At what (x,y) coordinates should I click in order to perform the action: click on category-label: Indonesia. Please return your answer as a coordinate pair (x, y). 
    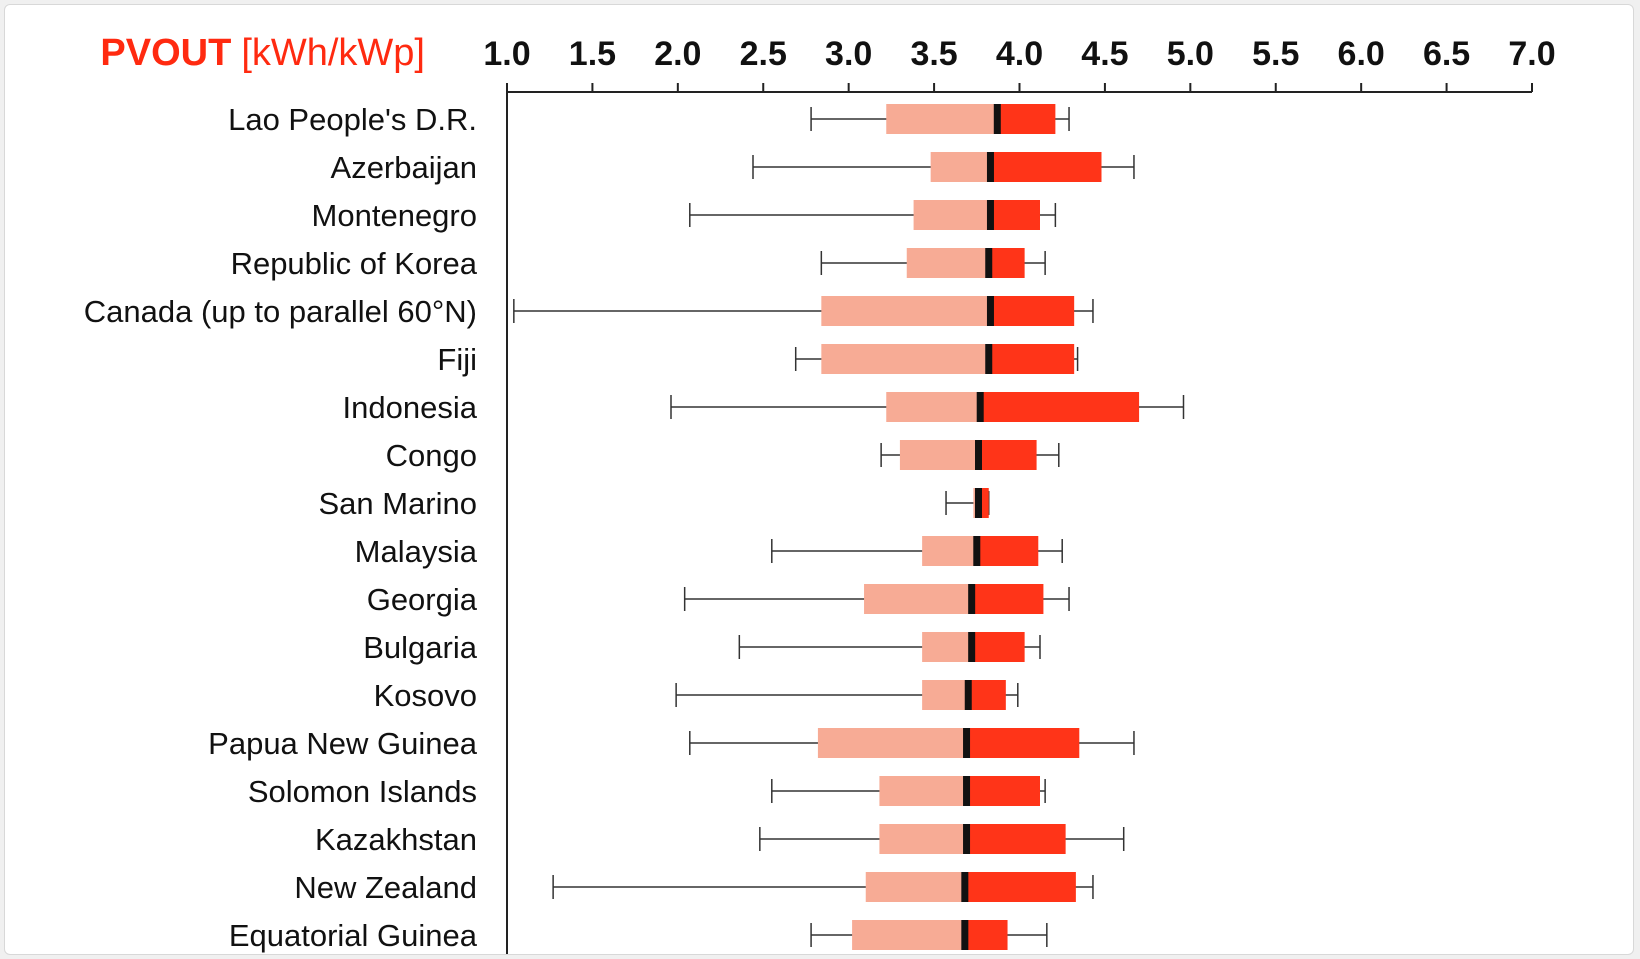
    Looking at the image, I should click on (410, 407).